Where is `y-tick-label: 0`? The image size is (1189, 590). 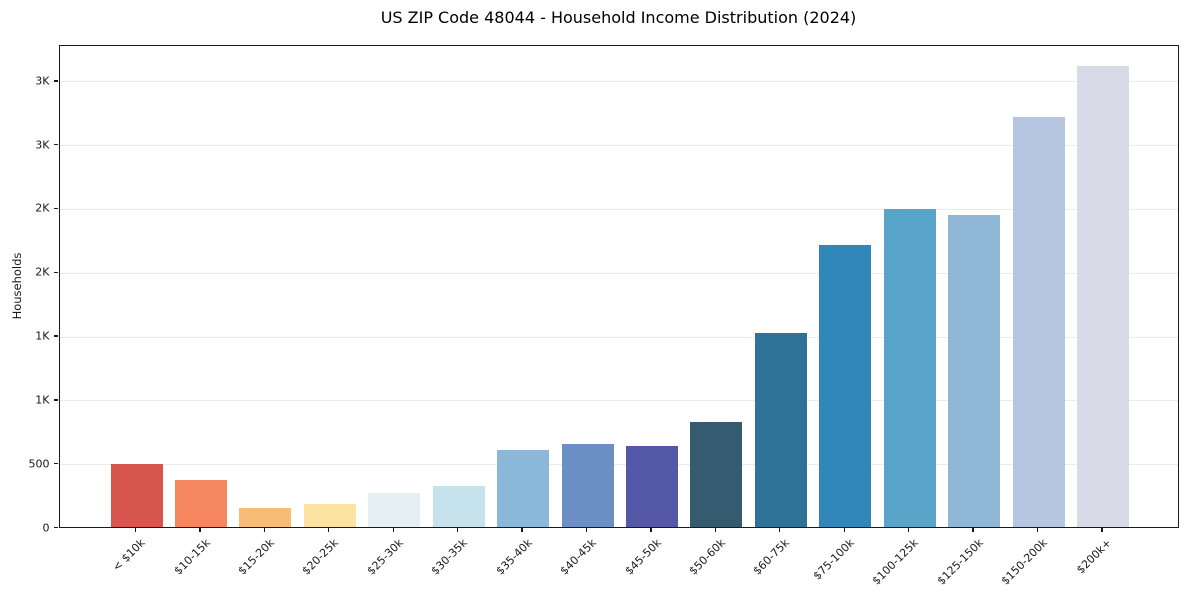 y-tick-label: 0 is located at coordinates (46, 527).